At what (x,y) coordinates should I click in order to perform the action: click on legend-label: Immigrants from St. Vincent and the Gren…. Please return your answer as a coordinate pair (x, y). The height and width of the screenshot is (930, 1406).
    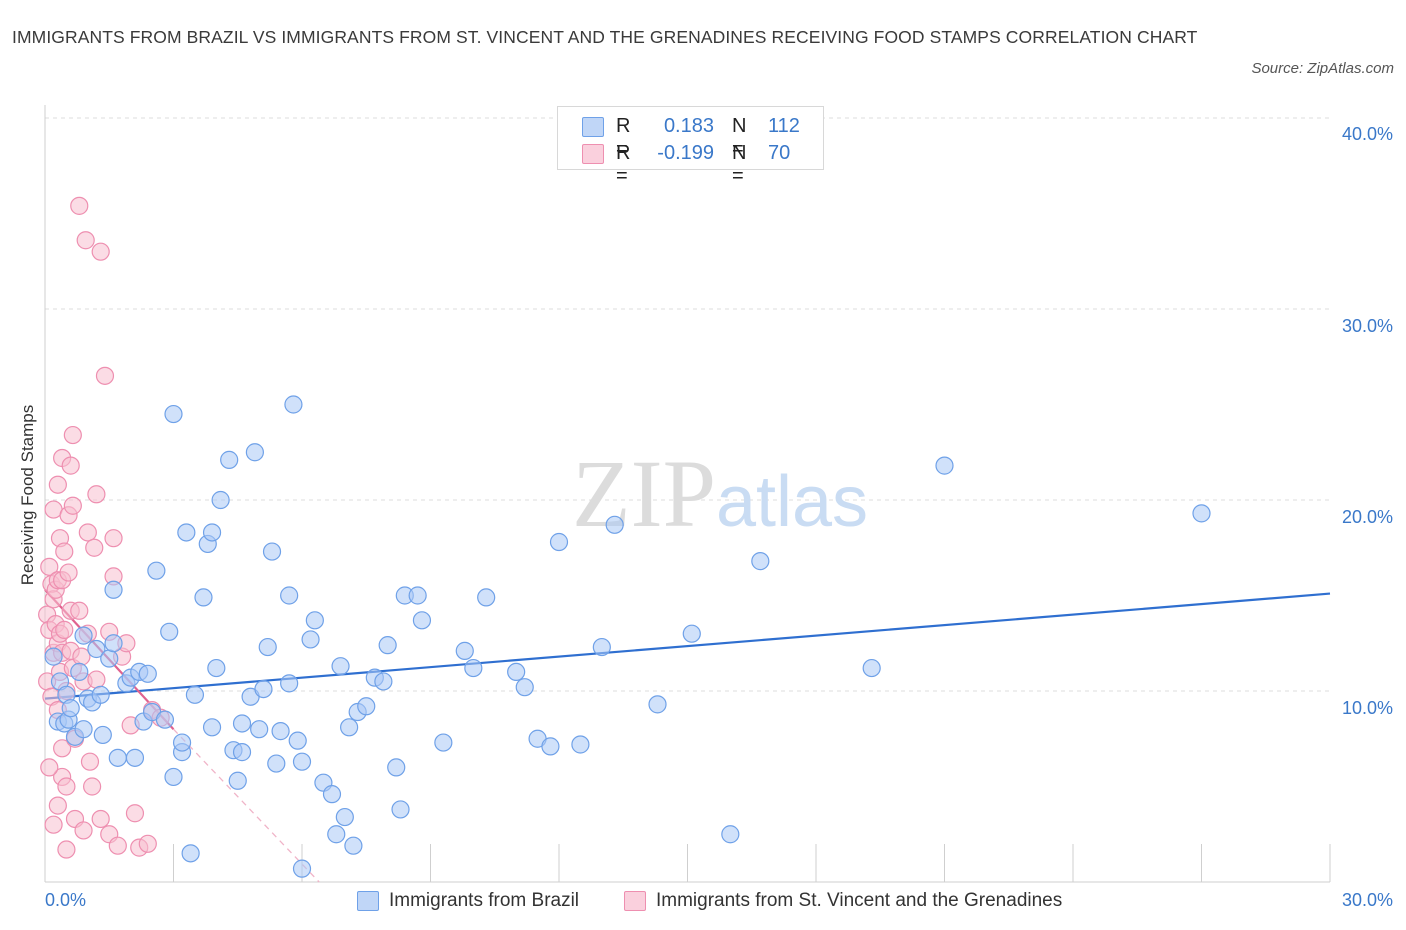
    Looking at the image, I should click on (859, 900).